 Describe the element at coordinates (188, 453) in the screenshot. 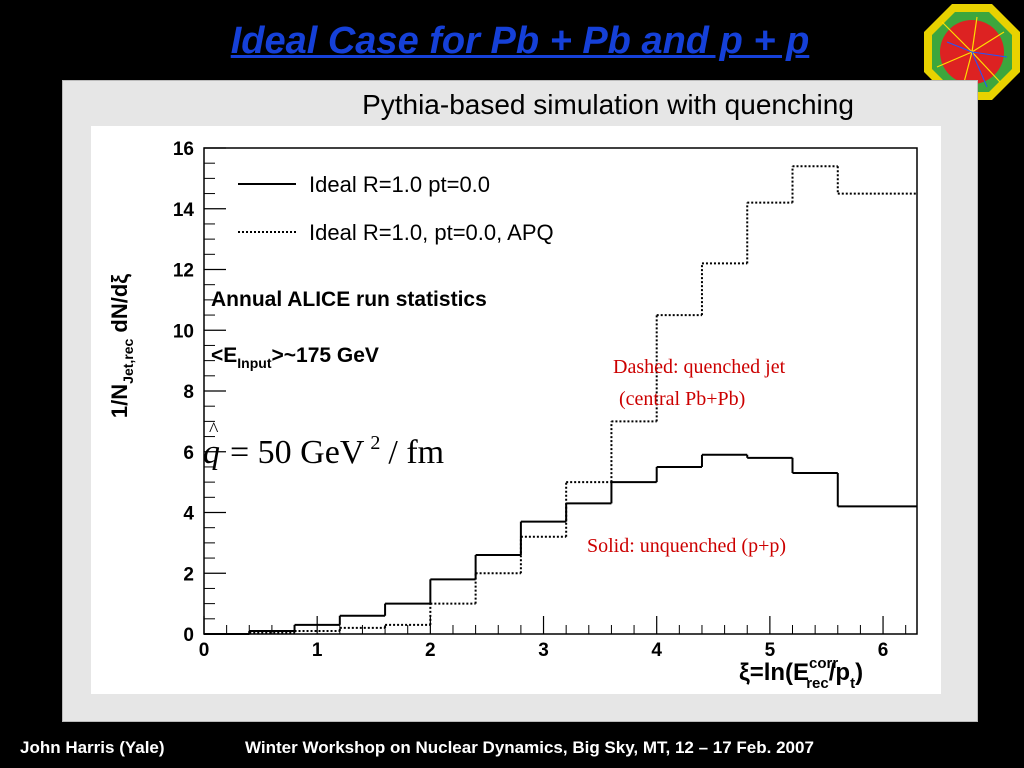

I see `y-tick-label: 6` at that location.